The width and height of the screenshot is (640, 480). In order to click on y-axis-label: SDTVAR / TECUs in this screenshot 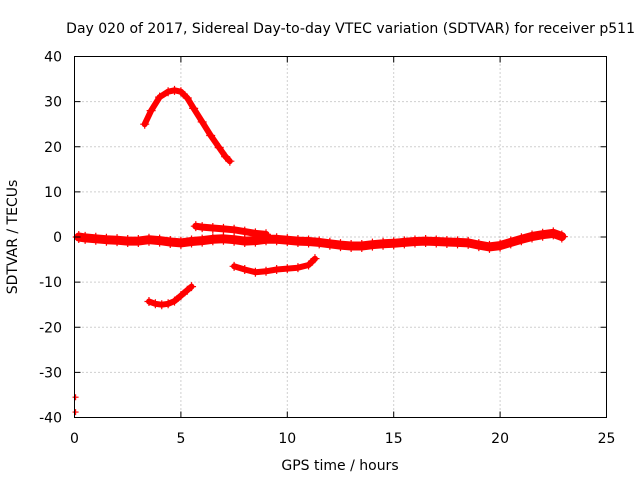, I will do `click(13, 237)`.